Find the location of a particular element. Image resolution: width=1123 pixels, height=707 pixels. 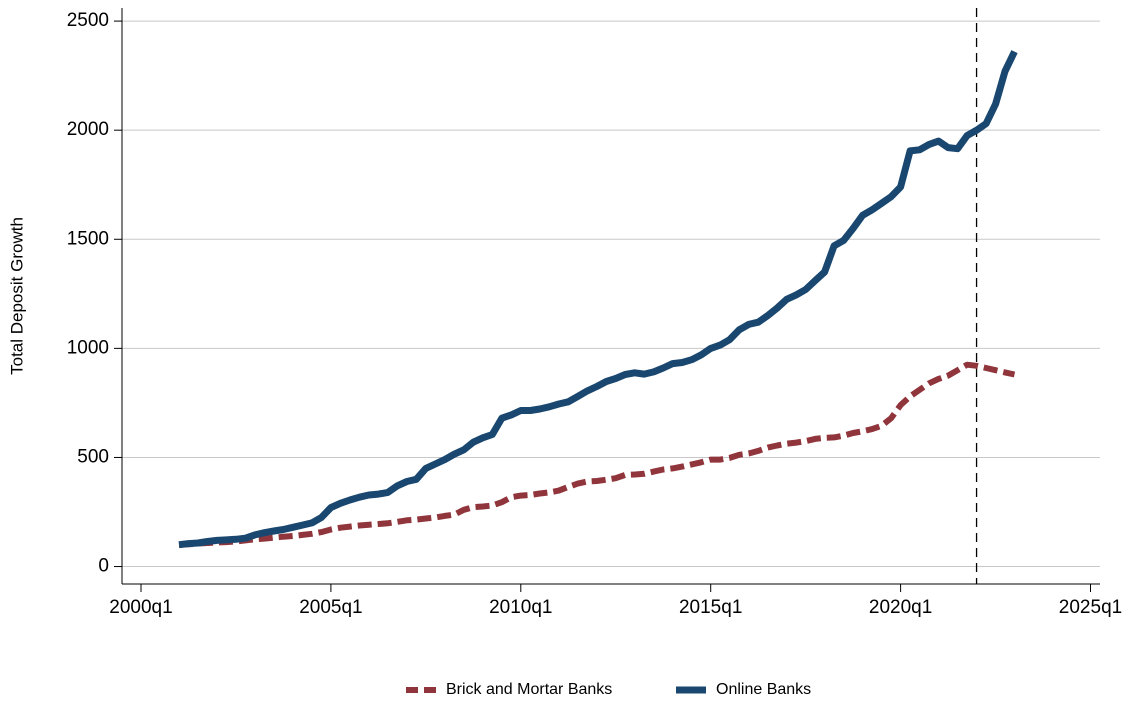

y-tick-label: 0 is located at coordinates (103, 566).